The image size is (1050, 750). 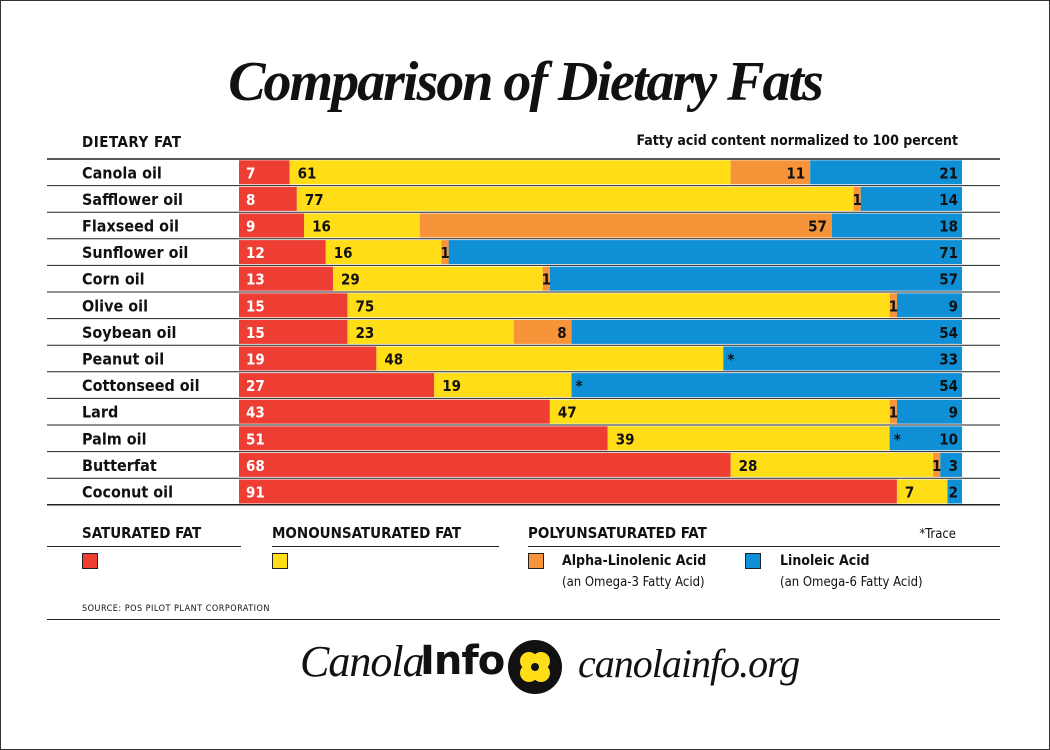 What do you see at coordinates (948, 173) in the screenshot?
I see `data-label-la: 21` at bounding box center [948, 173].